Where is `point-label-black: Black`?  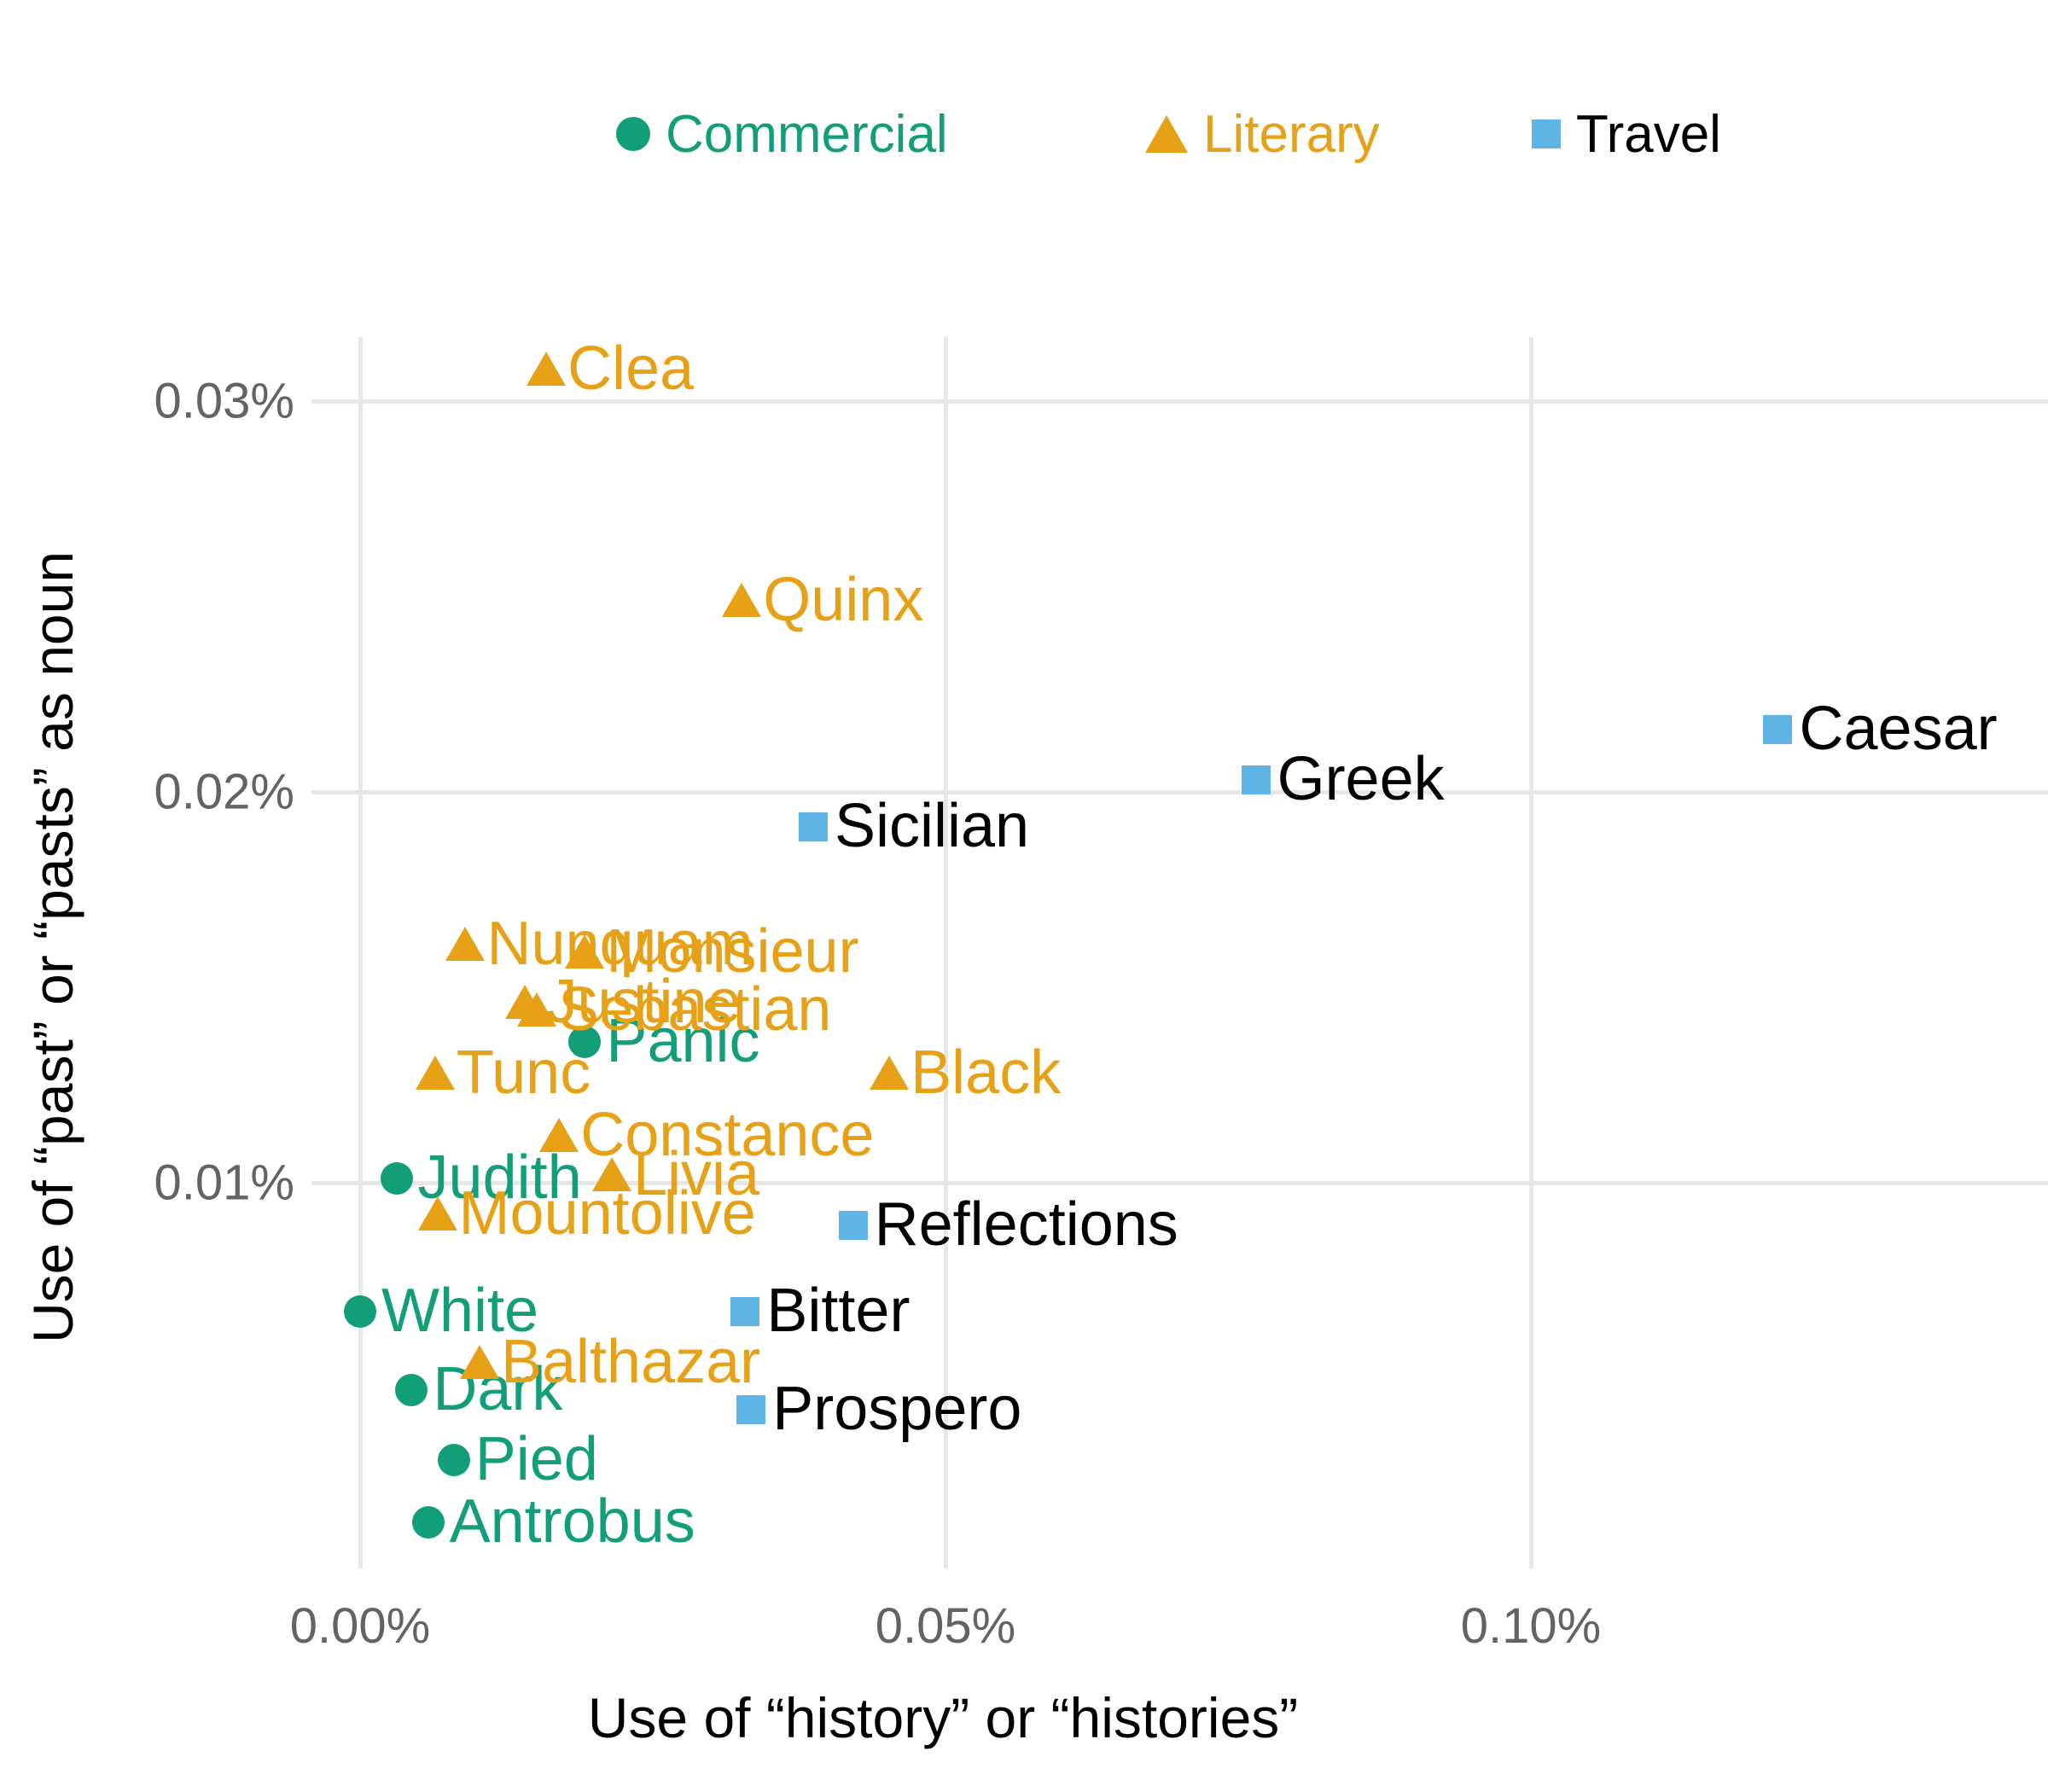 point-label-black: Black is located at coordinates (987, 1072).